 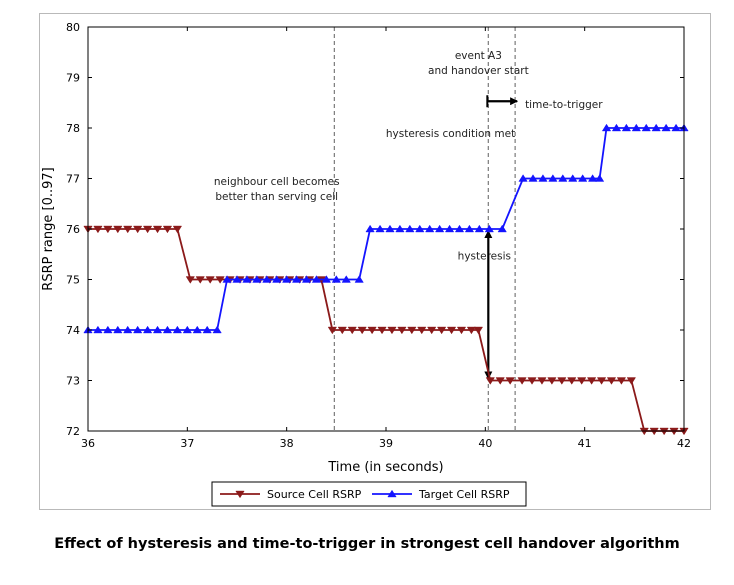 I want to click on x-tick-label: 40, so click(x=485, y=443).